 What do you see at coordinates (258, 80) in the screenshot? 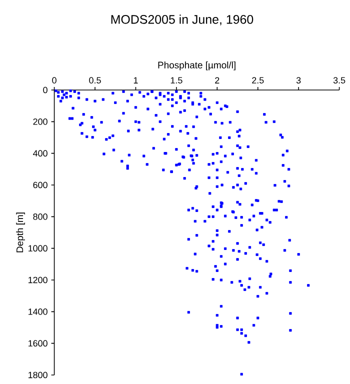
I see `x-tick-label: 2.5` at bounding box center [258, 80].